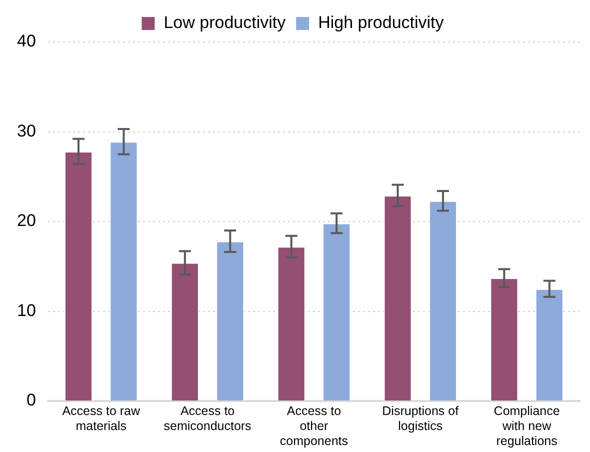  I want to click on y-tick-label: 20, so click(26, 220).